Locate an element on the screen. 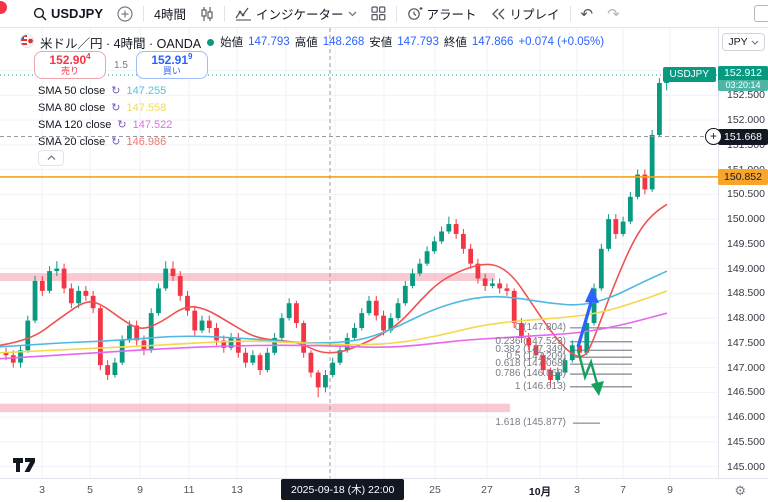 Image resolution: width=768 pixels, height=502 pixels. fib-level-label: 0.786 (146.868) is located at coordinates (530, 374).